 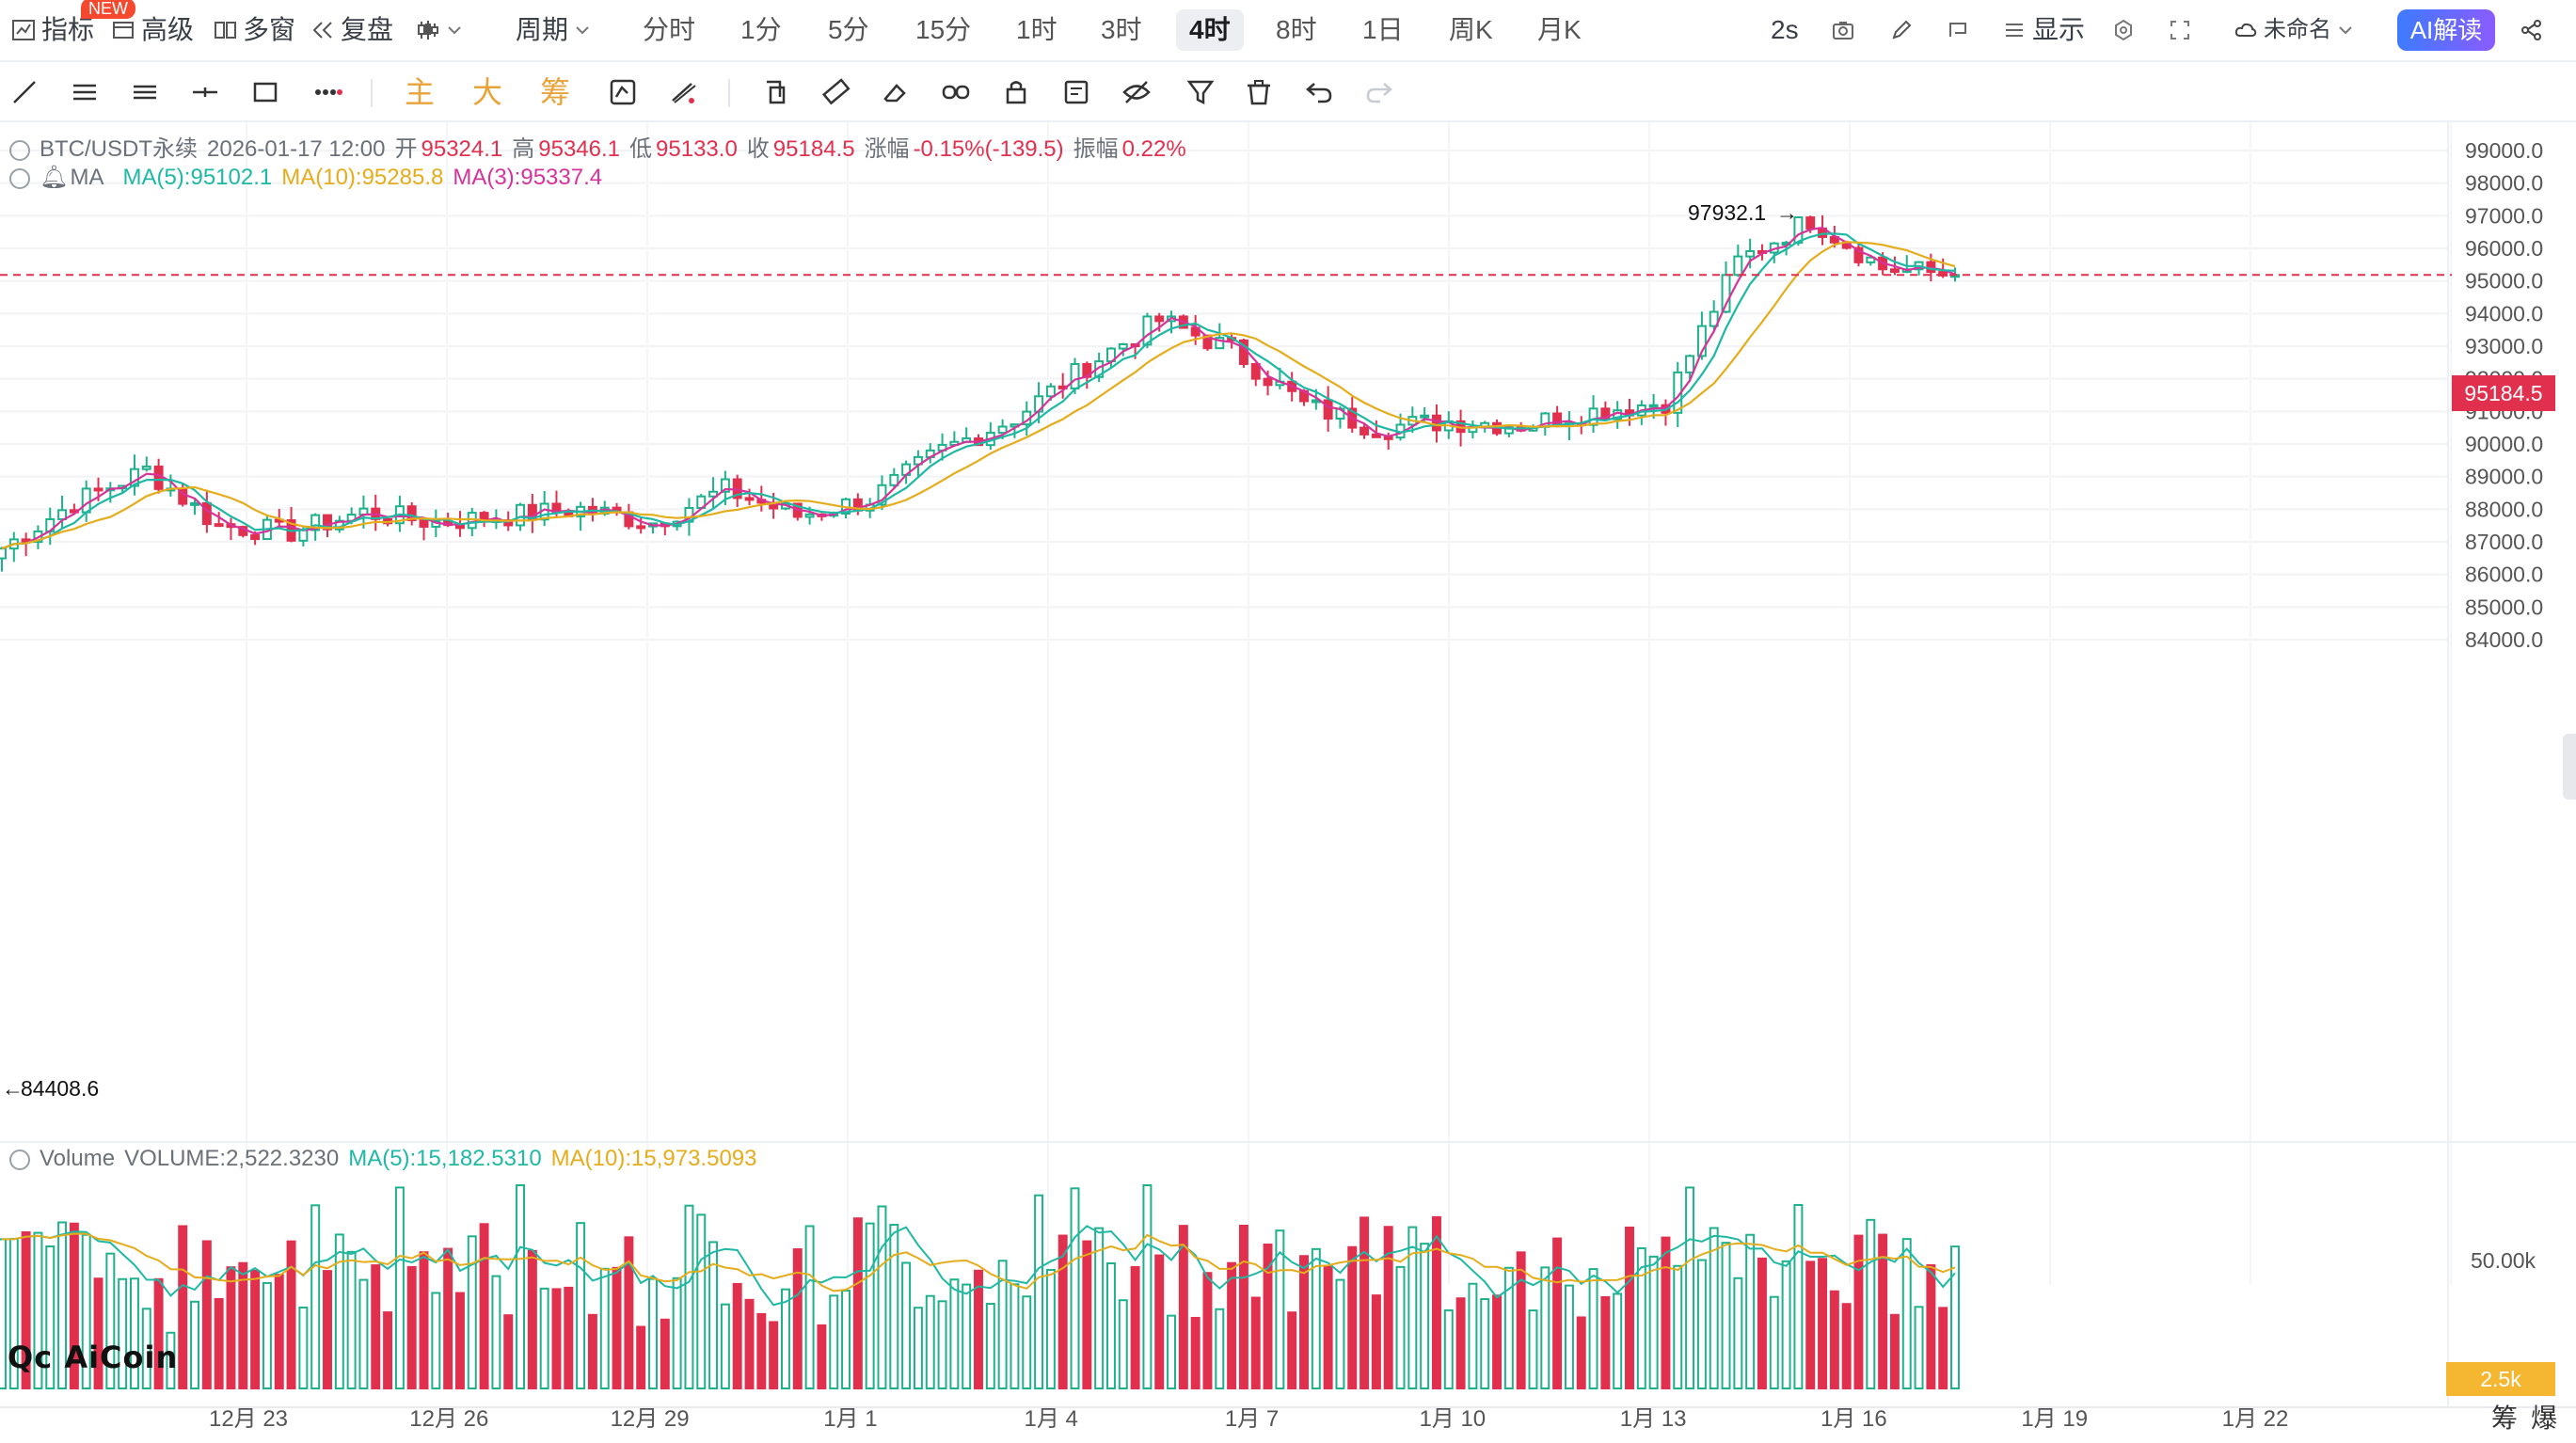 I want to click on fullscreen-button, so click(x=2180, y=30).